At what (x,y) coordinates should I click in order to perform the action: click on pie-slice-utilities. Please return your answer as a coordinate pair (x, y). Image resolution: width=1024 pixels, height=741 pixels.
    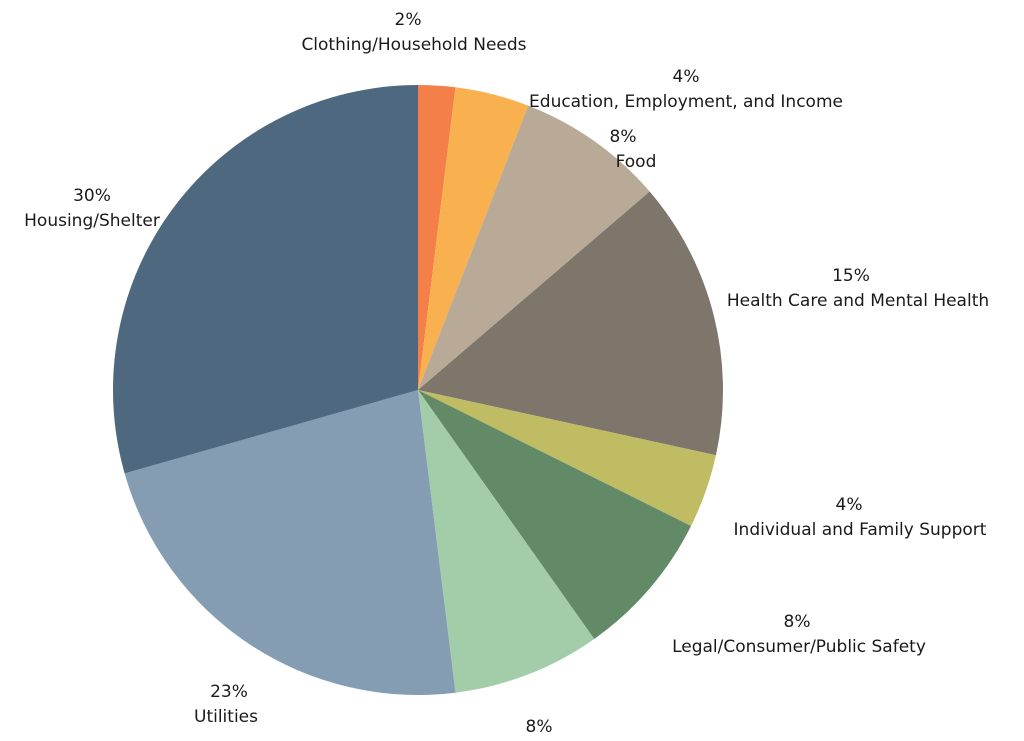
    Looking at the image, I should click on (290, 542).